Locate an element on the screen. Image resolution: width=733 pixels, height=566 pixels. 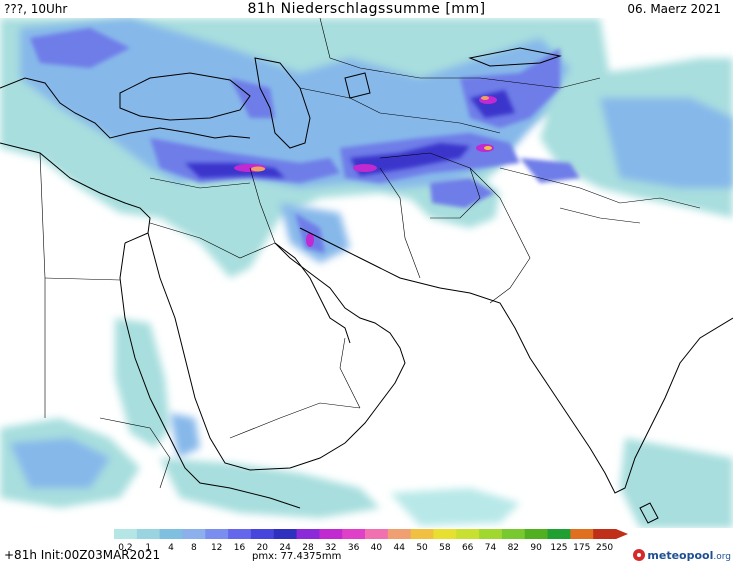
legend-label: 24 is located at coordinates (285, 548).